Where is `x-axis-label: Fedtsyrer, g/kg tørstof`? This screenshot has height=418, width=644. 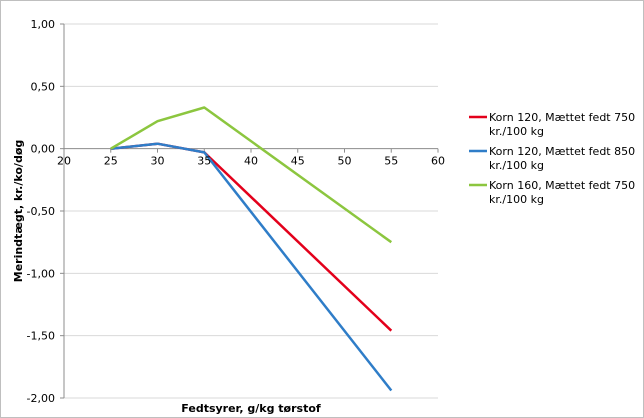 x-axis-label: Fedtsyrer, g/kg tørstof is located at coordinates (251, 408).